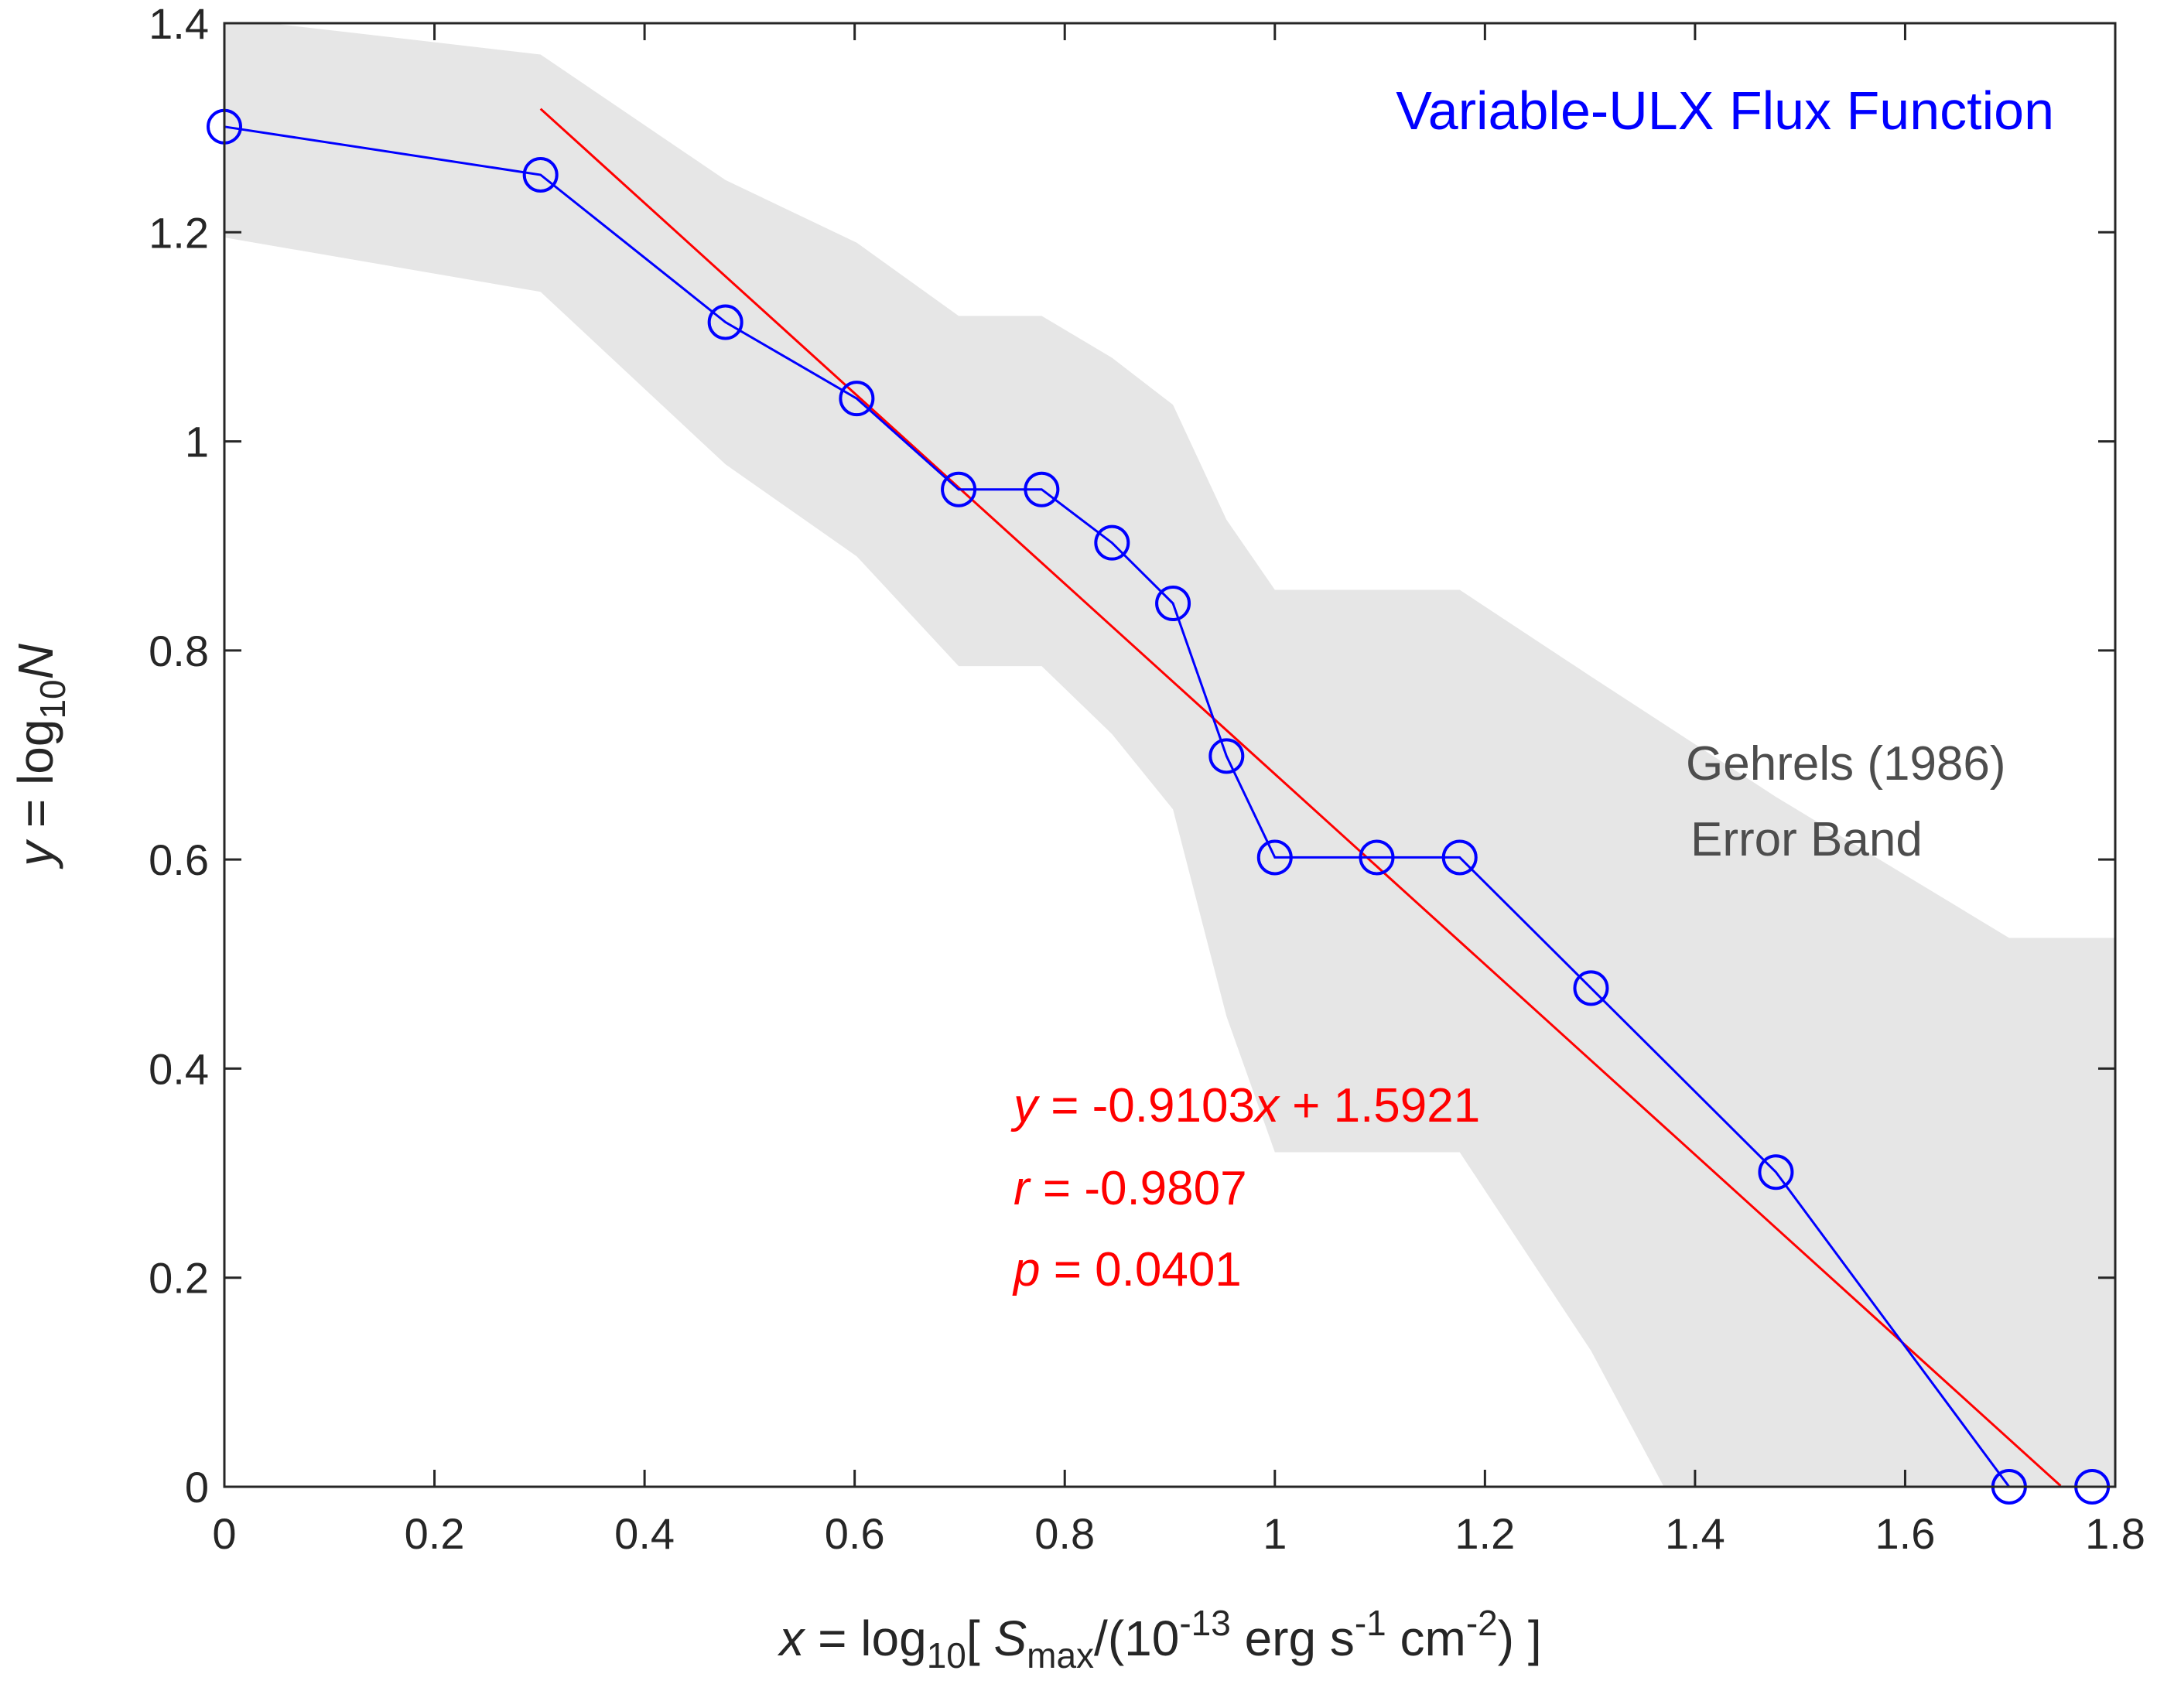  I want to click on y-tick-label: 0.2, so click(179, 1278).